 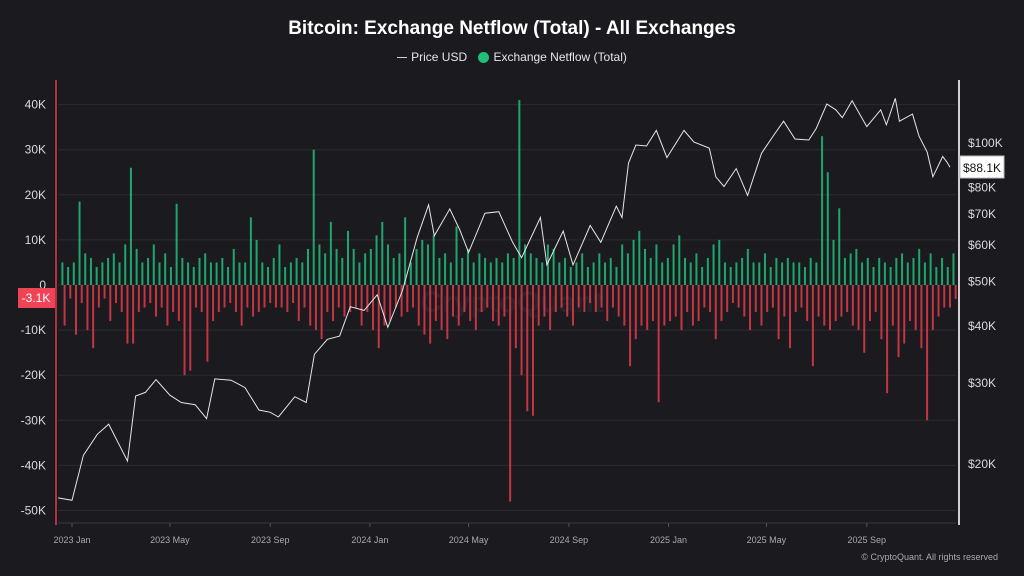 I want to click on y-right-tick-label: $20K, so click(x=982, y=464).